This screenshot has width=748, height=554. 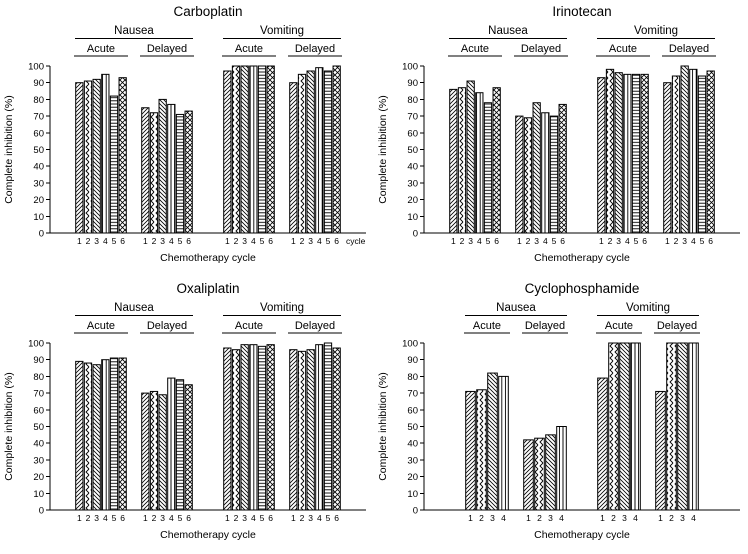 What do you see at coordinates (207, 288) in the screenshot?
I see `chart-title: Oxaliplatin` at bounding box center [207, 288].